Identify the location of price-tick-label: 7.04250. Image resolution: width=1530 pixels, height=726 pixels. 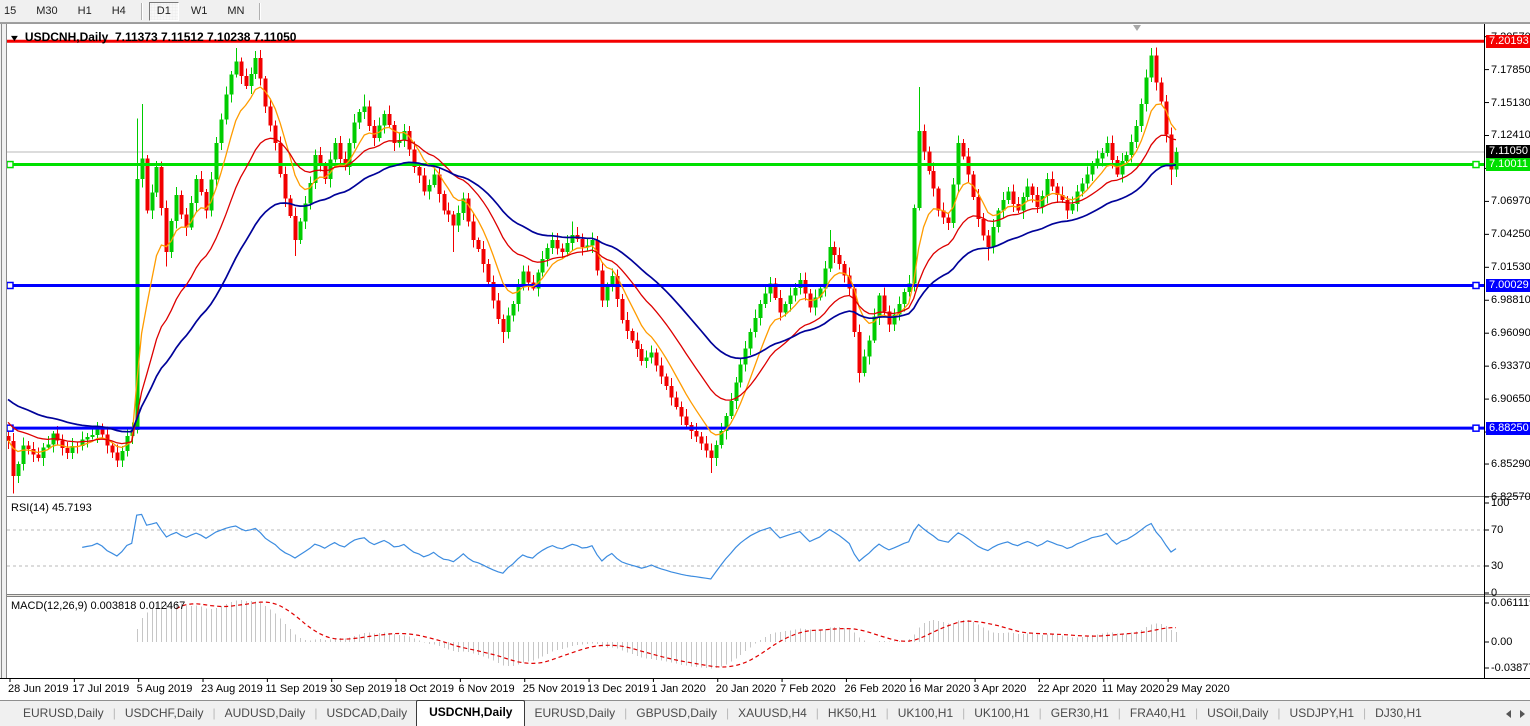
(1510, 234).